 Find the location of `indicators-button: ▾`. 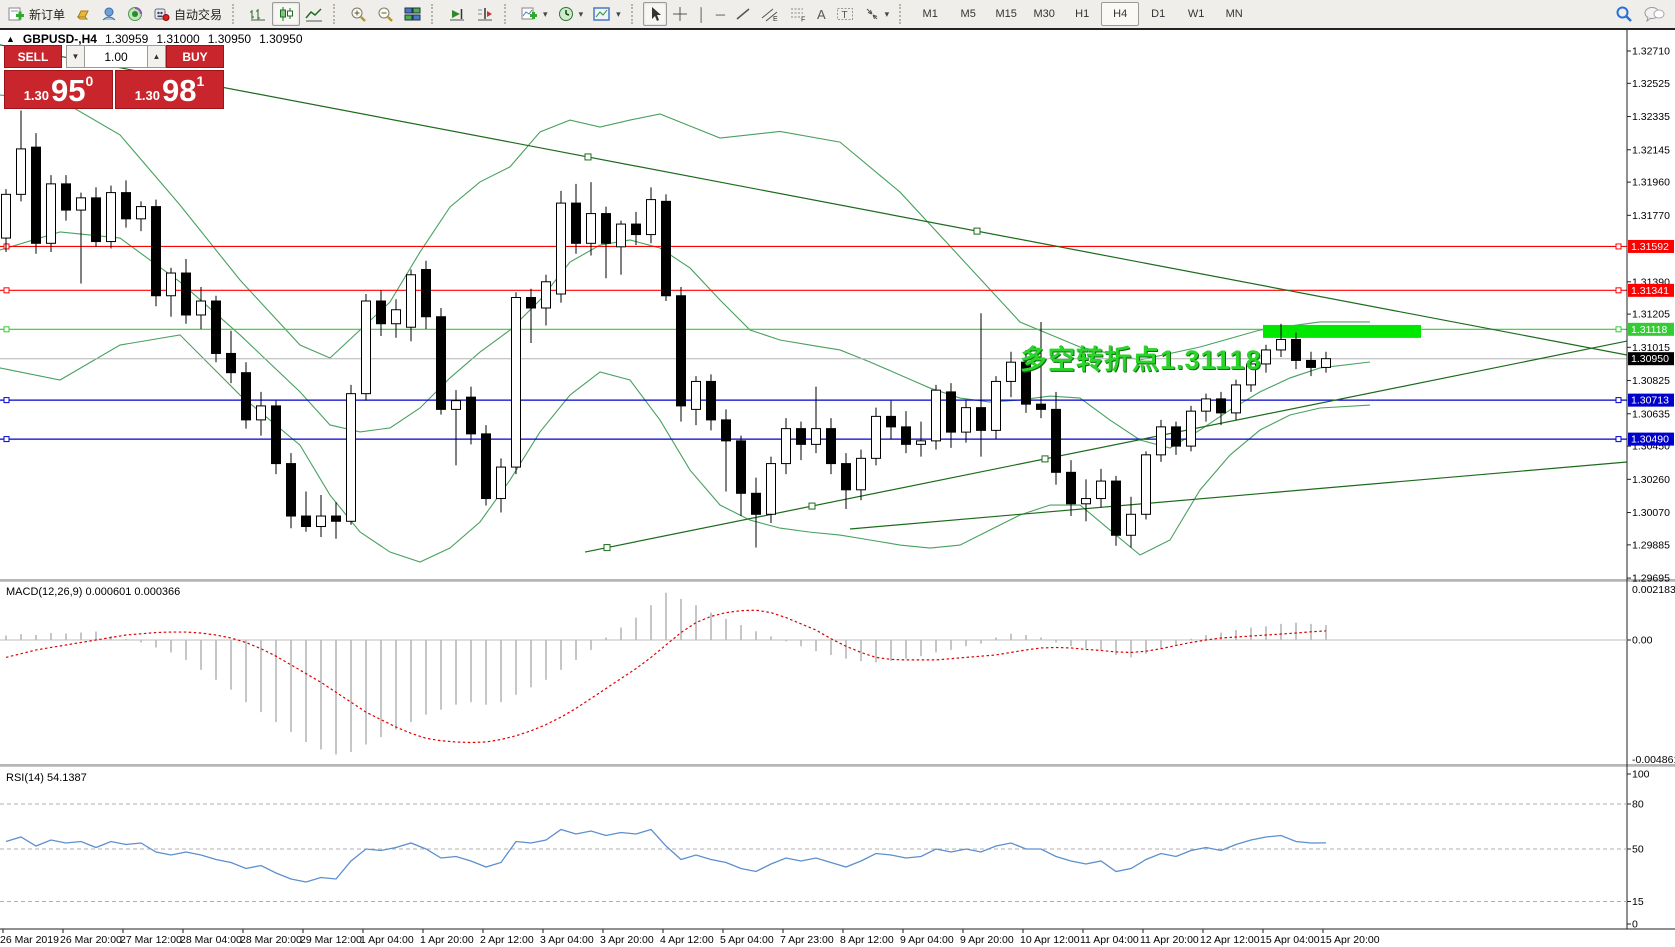

indicators-button: ▾ is located at coordinates (534, 14).